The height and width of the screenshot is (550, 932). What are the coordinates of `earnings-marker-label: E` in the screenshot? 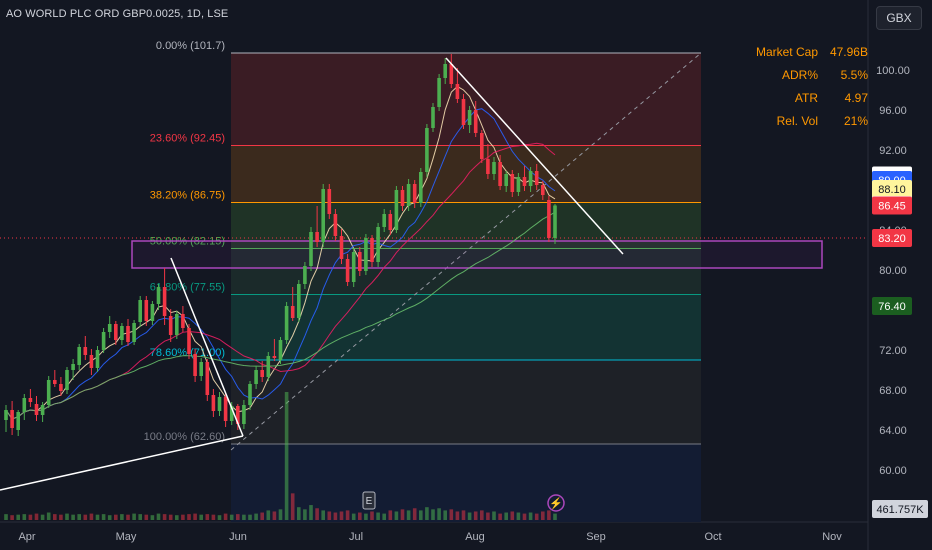 It's located at (369, 501).